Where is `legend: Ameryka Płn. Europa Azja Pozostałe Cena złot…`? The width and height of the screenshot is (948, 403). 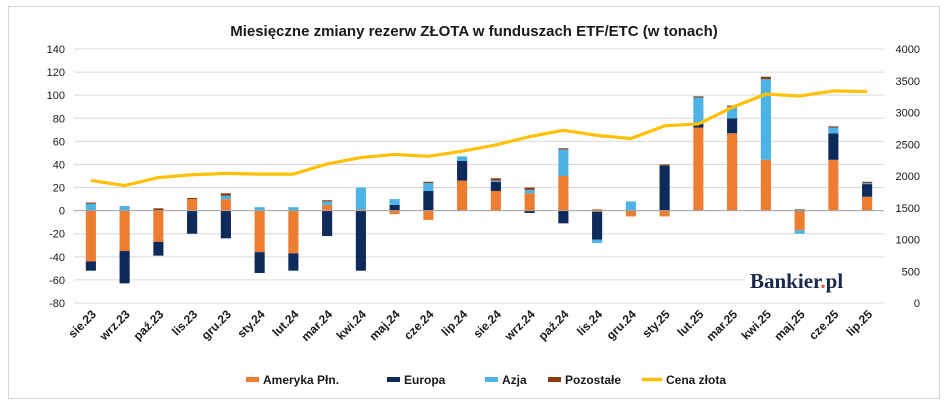
legend: Ameryka Płn. Europa Azja Pozostałe Cena złot… is located at coordinates (486, 380).